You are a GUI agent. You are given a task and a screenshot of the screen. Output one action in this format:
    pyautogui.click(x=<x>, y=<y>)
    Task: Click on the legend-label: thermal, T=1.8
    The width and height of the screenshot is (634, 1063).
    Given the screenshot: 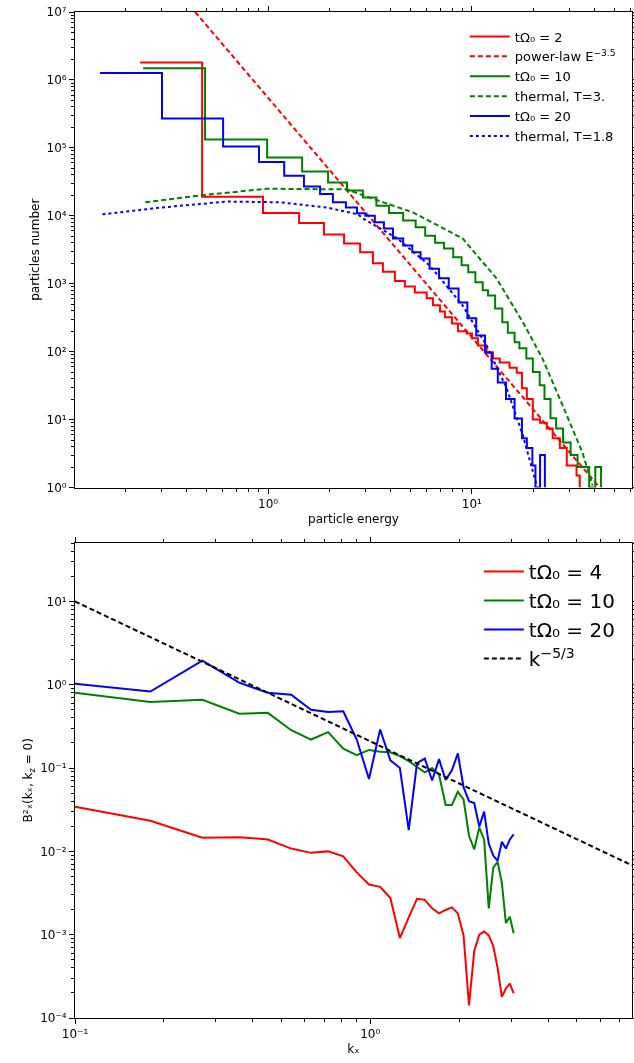 What is the action you would take?
    pyautogui.click(x=564, y=137)
    